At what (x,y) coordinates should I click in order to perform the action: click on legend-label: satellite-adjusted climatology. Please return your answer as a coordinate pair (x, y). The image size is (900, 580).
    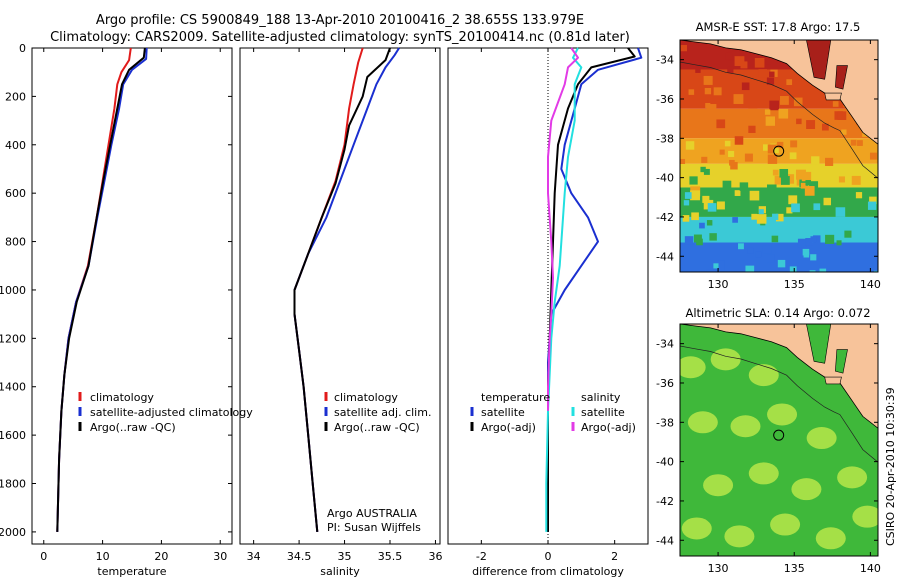
    Looking at the image, I should click on (171, 412).